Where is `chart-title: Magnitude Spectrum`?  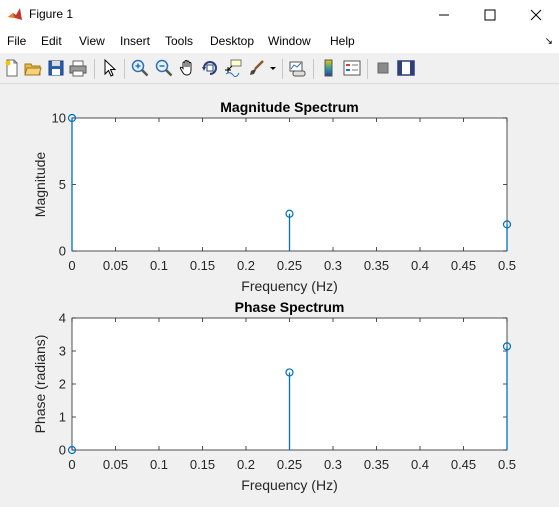
chart-title: Magnitude Spectrum is located at coordinates (289, 107).